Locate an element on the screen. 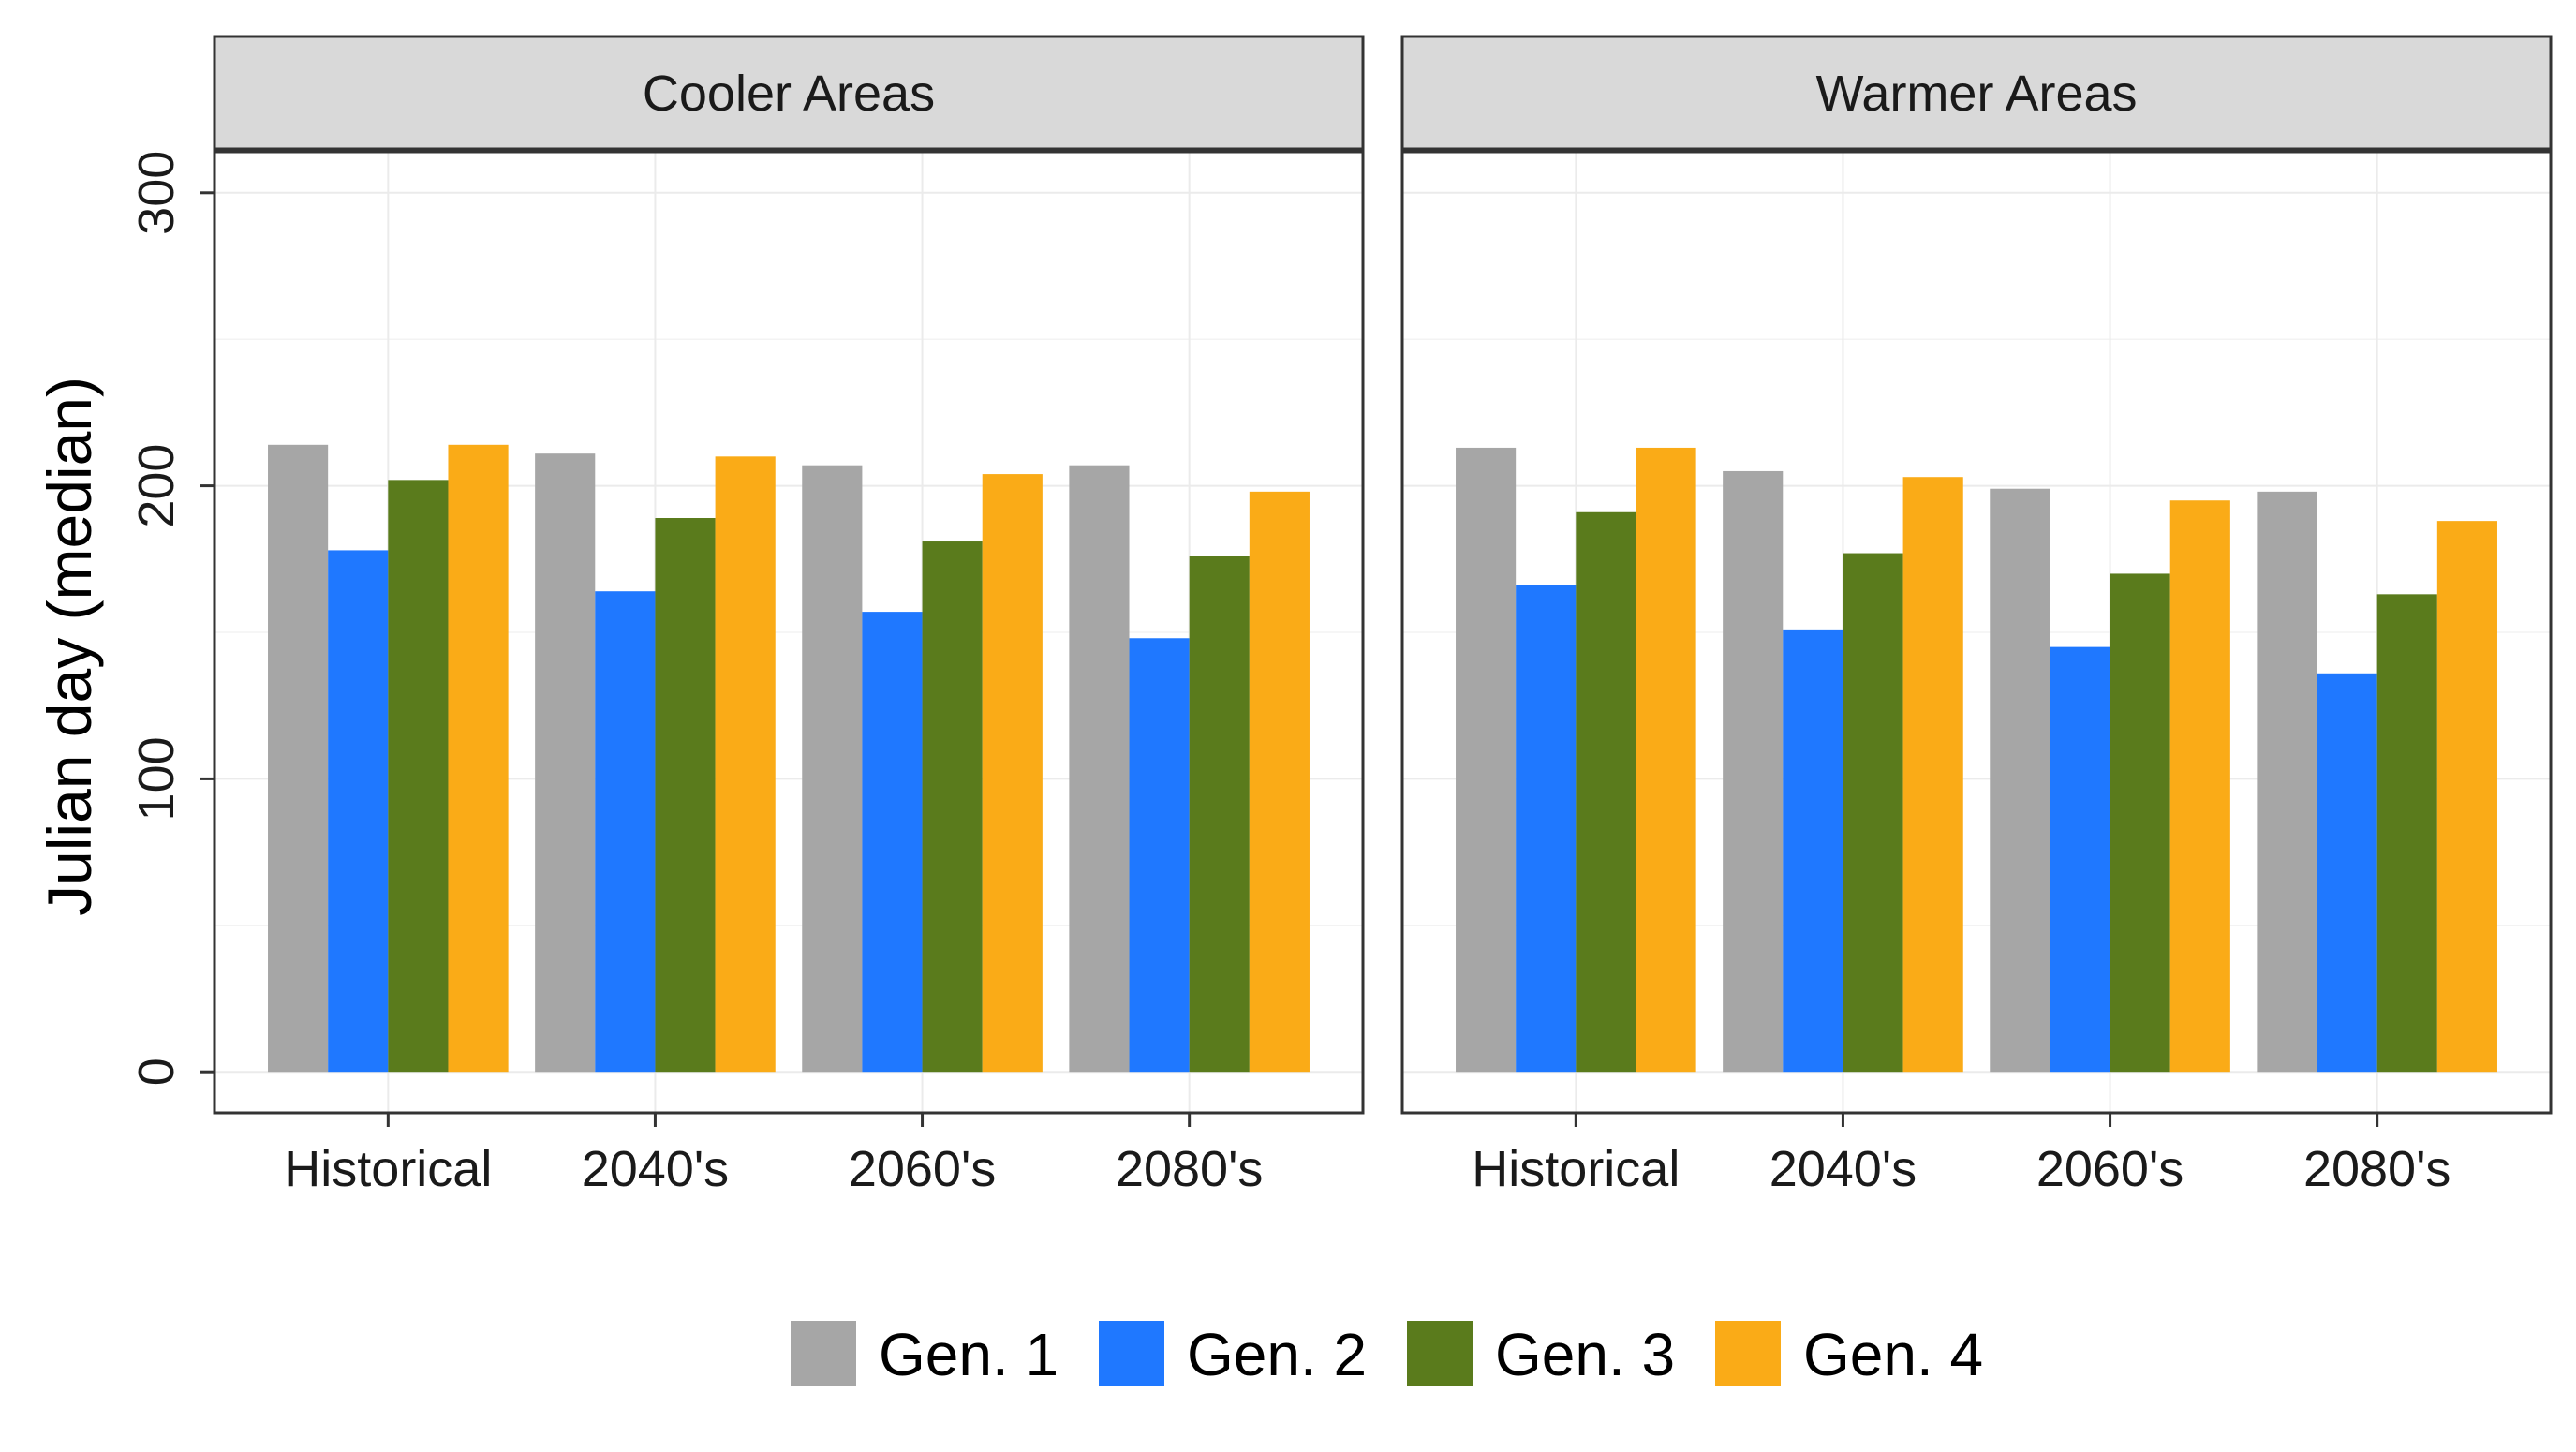 The height and width of the screenshot is (1452, 2576). y-tick-label: 300 is located at coordinates (156, 193).